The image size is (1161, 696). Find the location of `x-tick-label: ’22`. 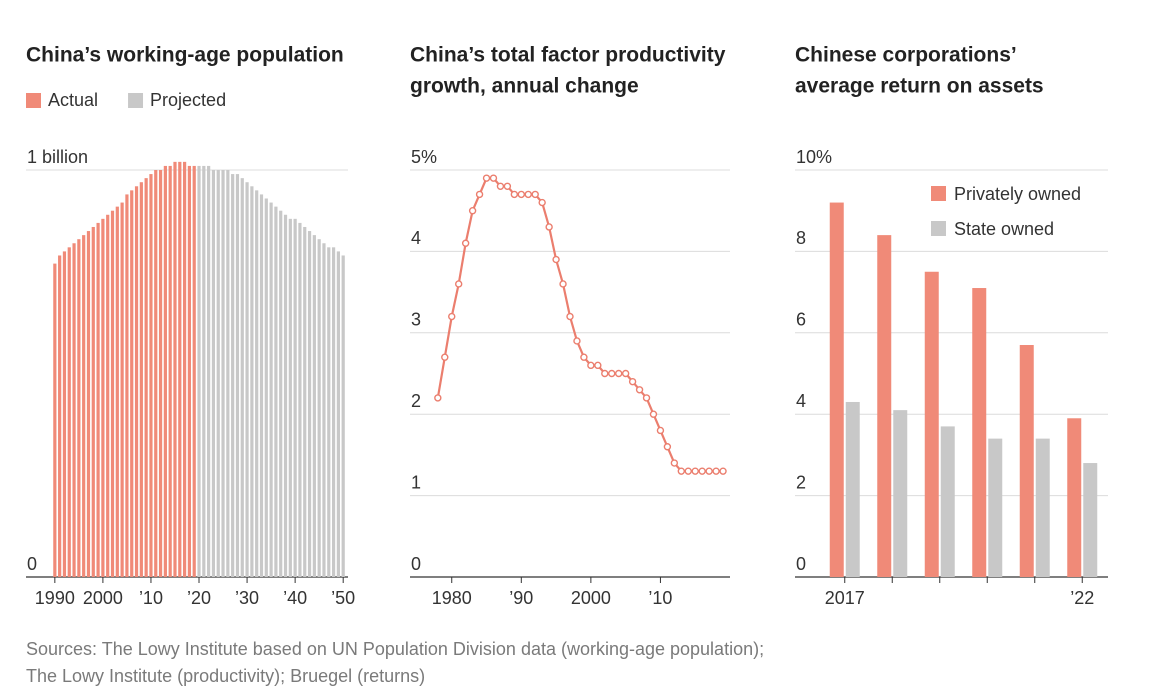

x-tick-label: ’22 is located at coordinates (1082, 598).